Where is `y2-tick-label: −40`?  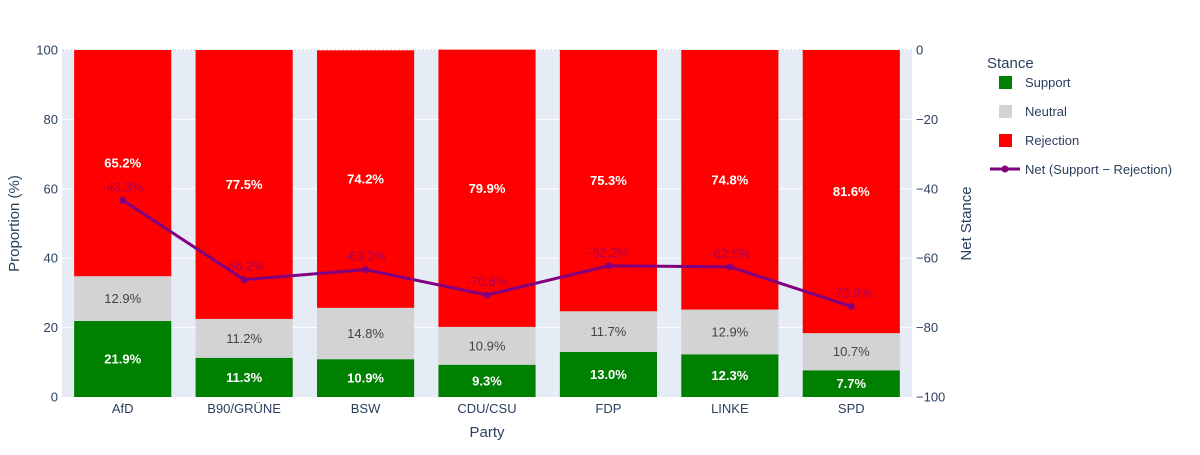
y2-tick-label: −40 is located at coordinates (927, 188).